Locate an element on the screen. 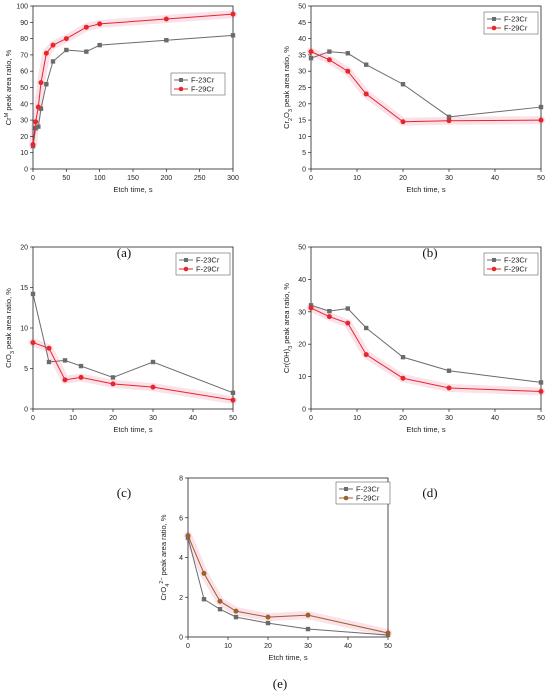 This screenshot has width=550, height=698. y-tick-label: 80 is located at coordinates (24, 39).